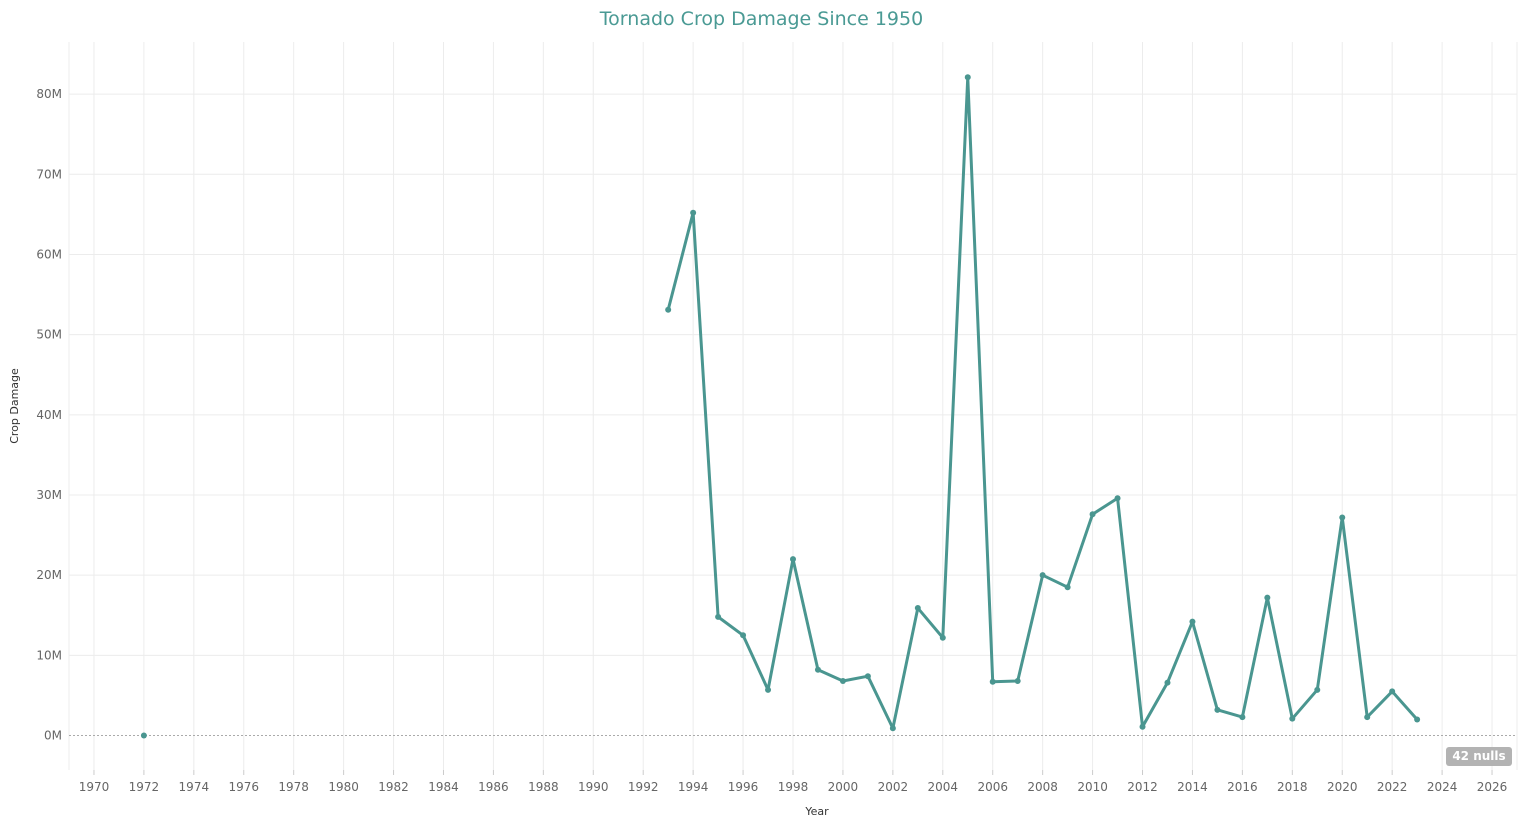 This screenshot has width=1523, height=830. I want to click on x-tick-label: 1972, so click(144, 787).